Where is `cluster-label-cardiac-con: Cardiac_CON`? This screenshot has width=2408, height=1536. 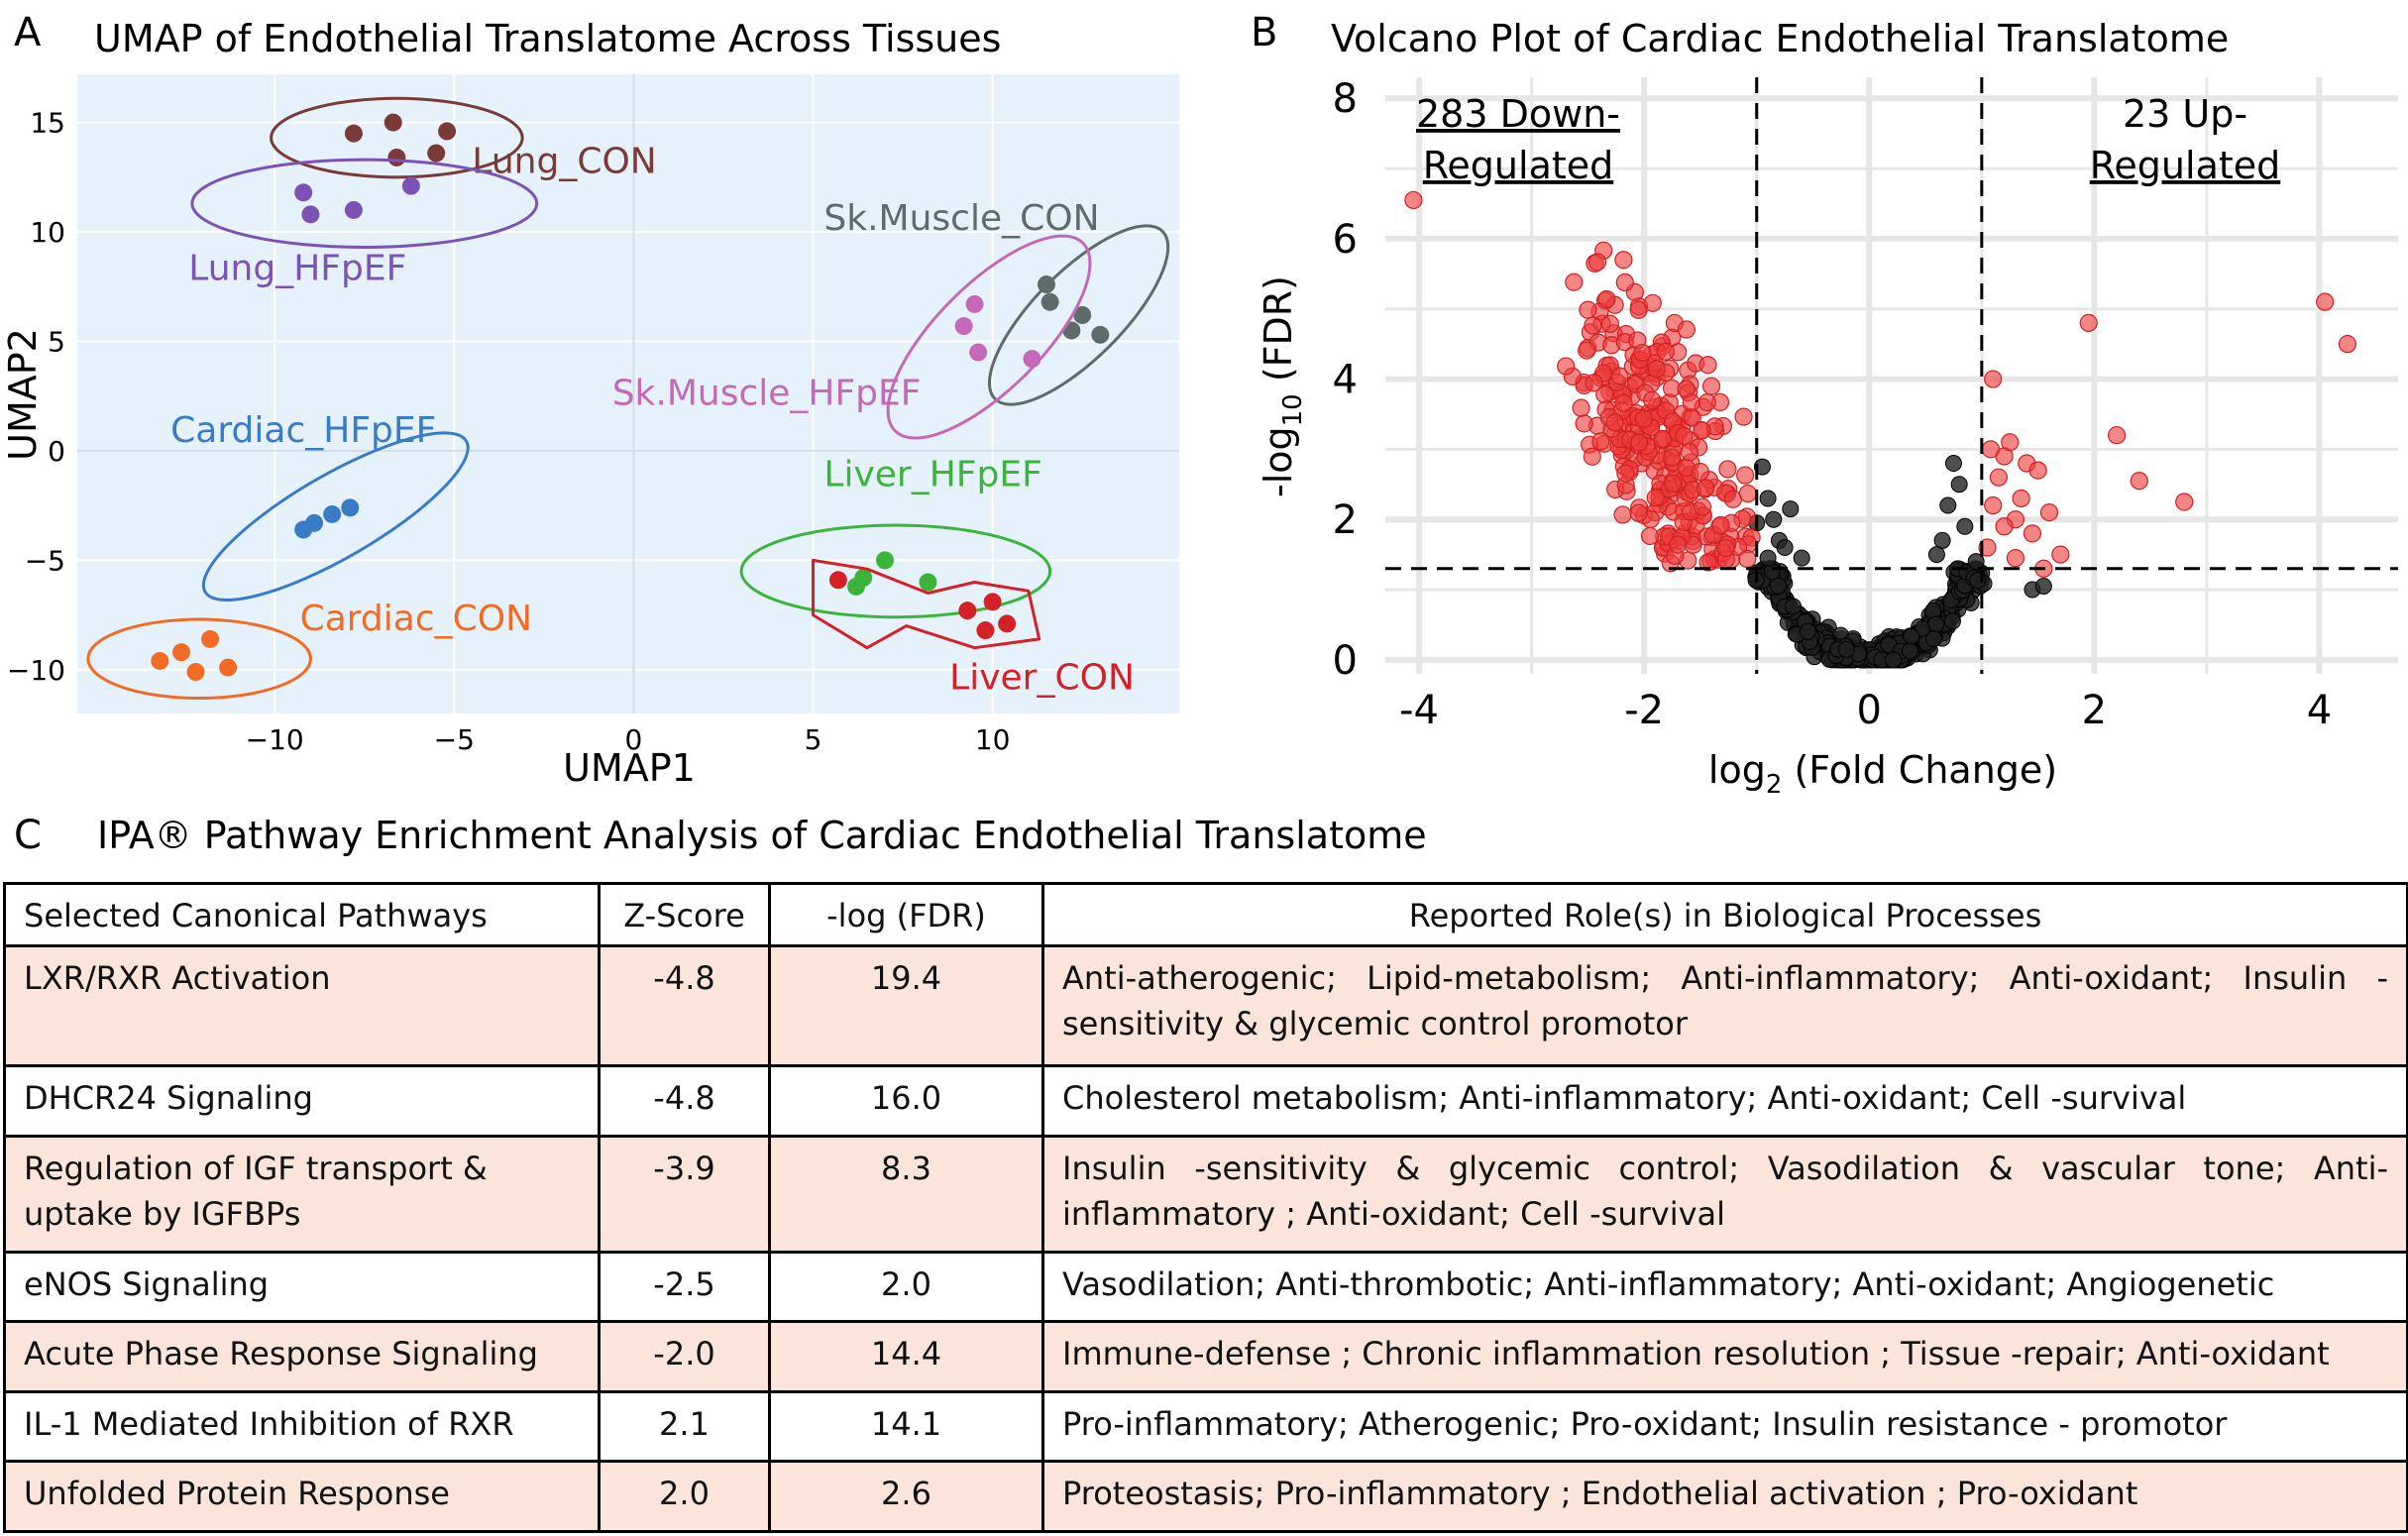
cluster-label-cardiac-con: Cardiac_CON is located at coordinates (416, 619).